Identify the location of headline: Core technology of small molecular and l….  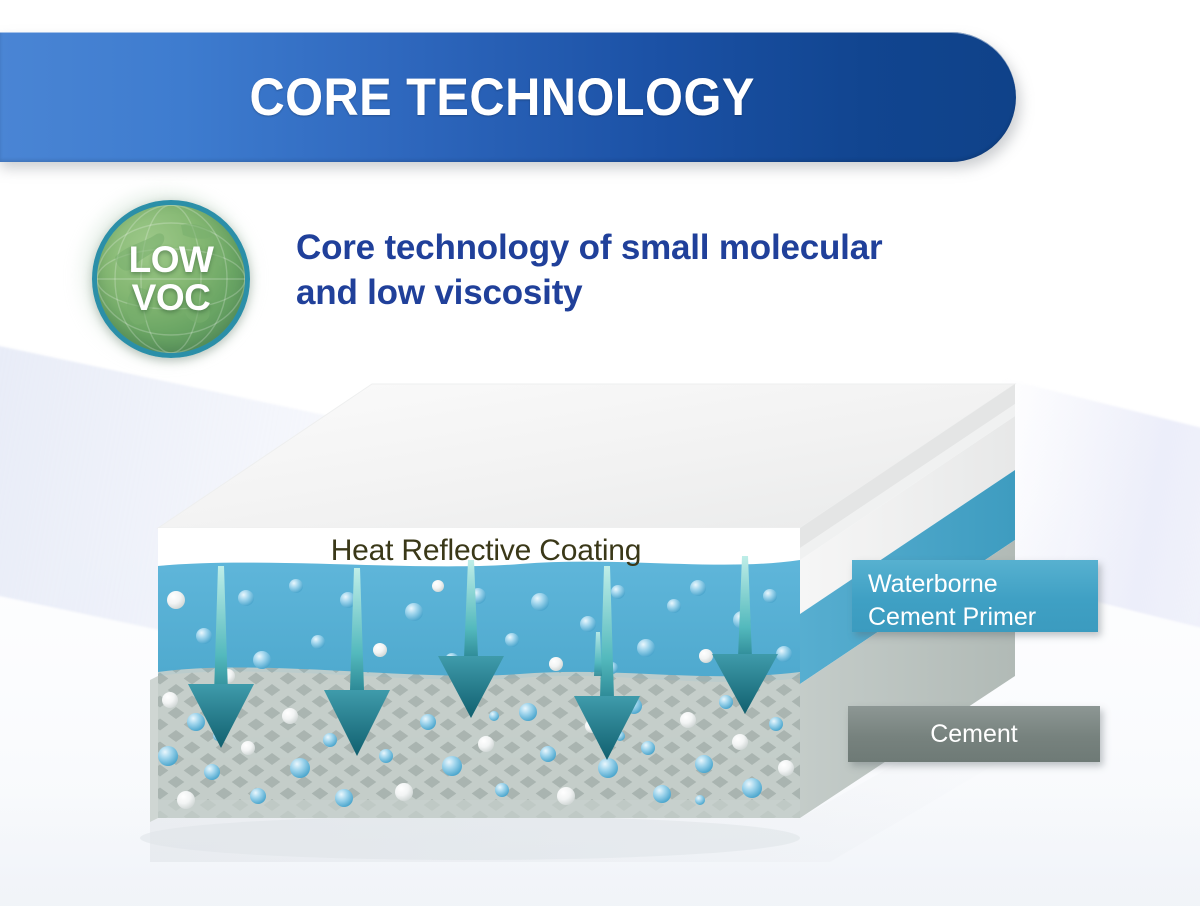
(656, 271).